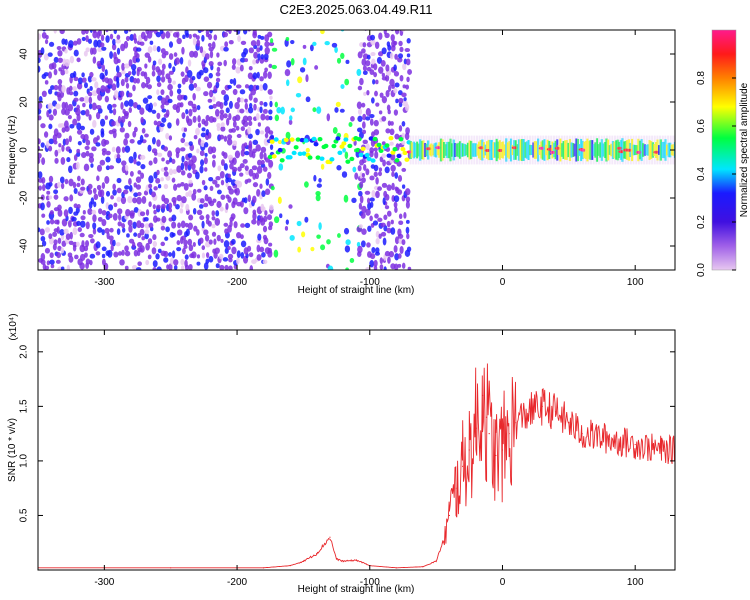 The height and width of the screenshot is (600, 750). What do you see at coordinates (724, 150) in the screenshot?
I see `colorbar-frame` at bounding box center [724, 150].